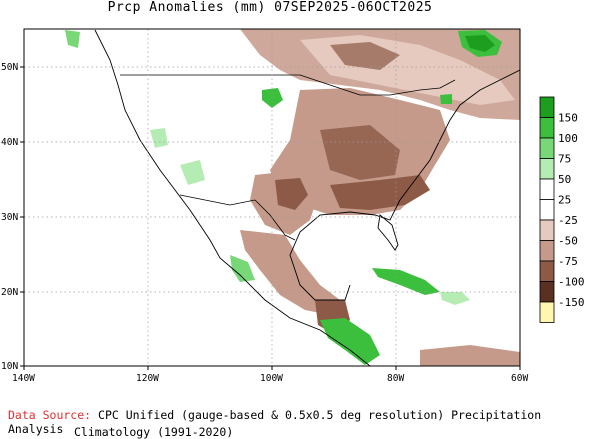 The image size is (591, 439). I want to click on lon-tick-60w: 60W, so click(519, 378).